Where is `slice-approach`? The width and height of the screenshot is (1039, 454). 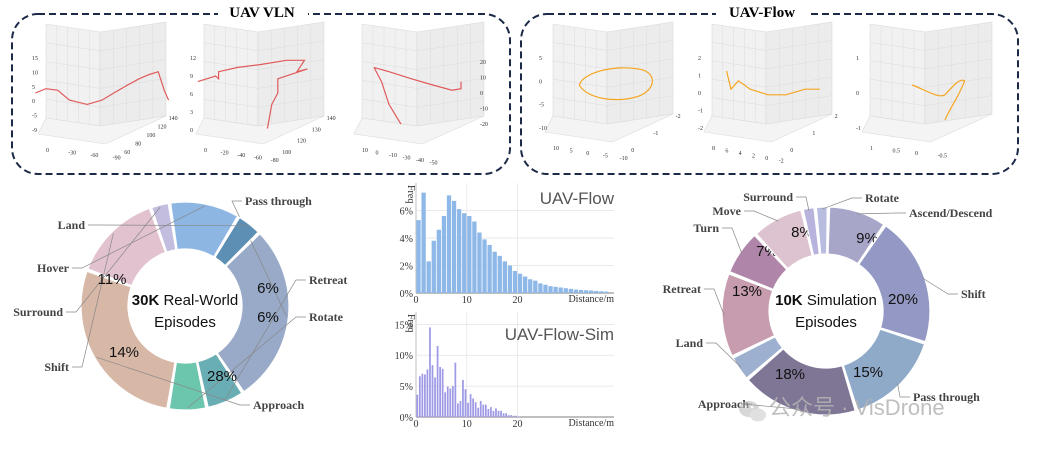
slice-approach is located at coordinates (801, 381).